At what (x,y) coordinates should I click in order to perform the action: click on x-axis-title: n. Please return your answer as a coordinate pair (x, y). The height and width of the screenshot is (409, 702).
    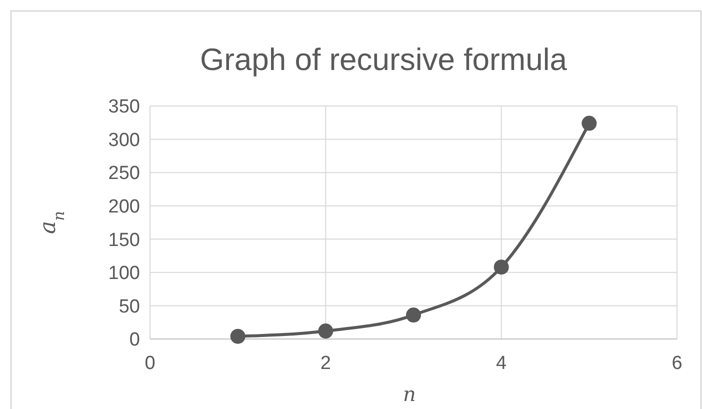
    Looking at the image, I should click on (409, 394).